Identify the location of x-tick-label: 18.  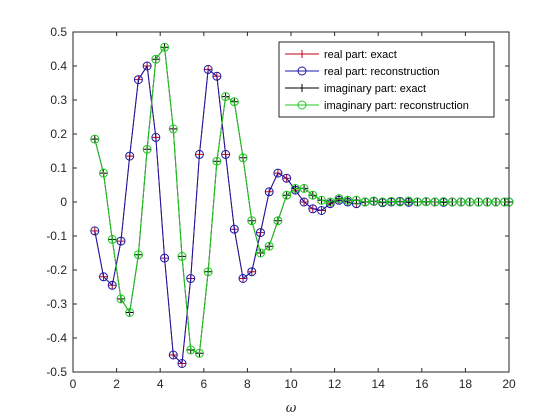
(466, 384).